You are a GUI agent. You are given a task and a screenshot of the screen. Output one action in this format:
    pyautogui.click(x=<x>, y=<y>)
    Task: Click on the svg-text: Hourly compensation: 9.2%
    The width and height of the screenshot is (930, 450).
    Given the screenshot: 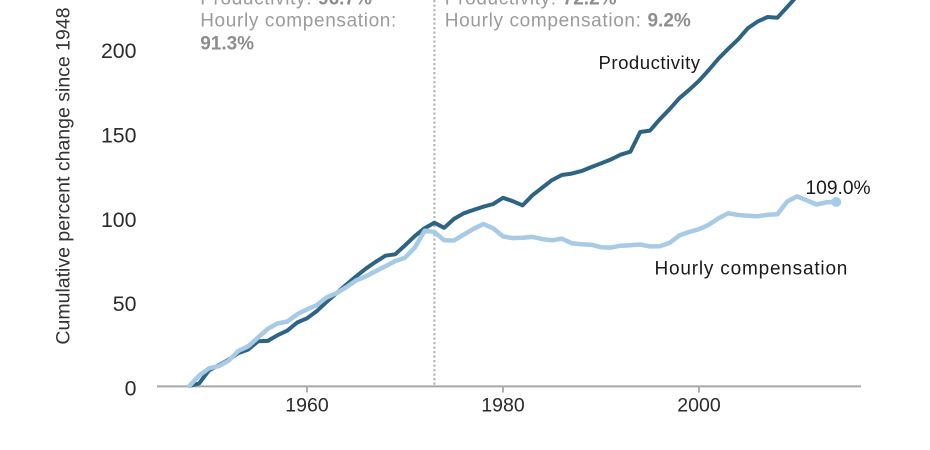 What is the action you would take?
    pyautogui.click(x=568, y=21)
    